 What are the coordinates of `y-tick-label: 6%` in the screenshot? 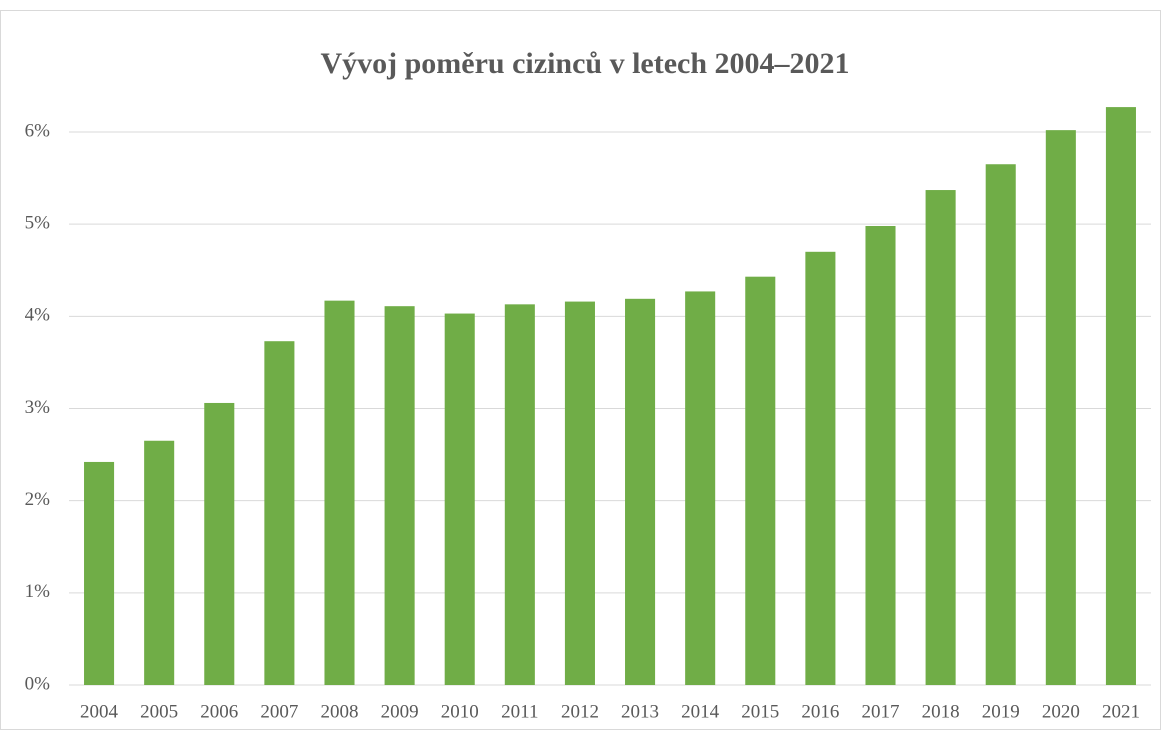 It's located at (38, 130).